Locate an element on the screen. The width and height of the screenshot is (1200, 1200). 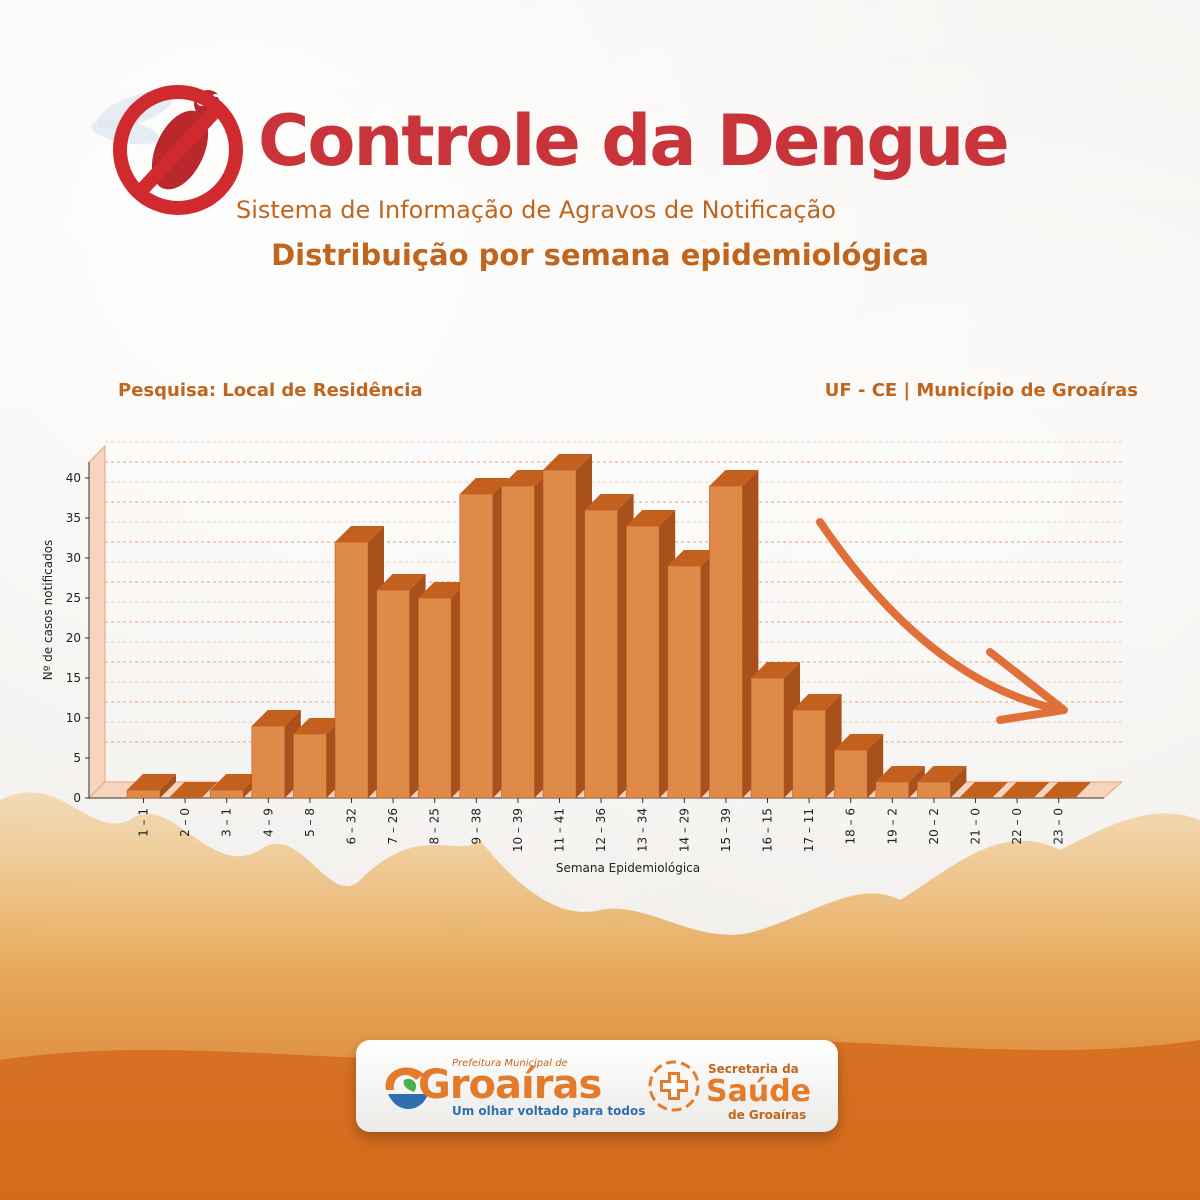
brand-name: Groaíras is located at coordinates (510, 1085).